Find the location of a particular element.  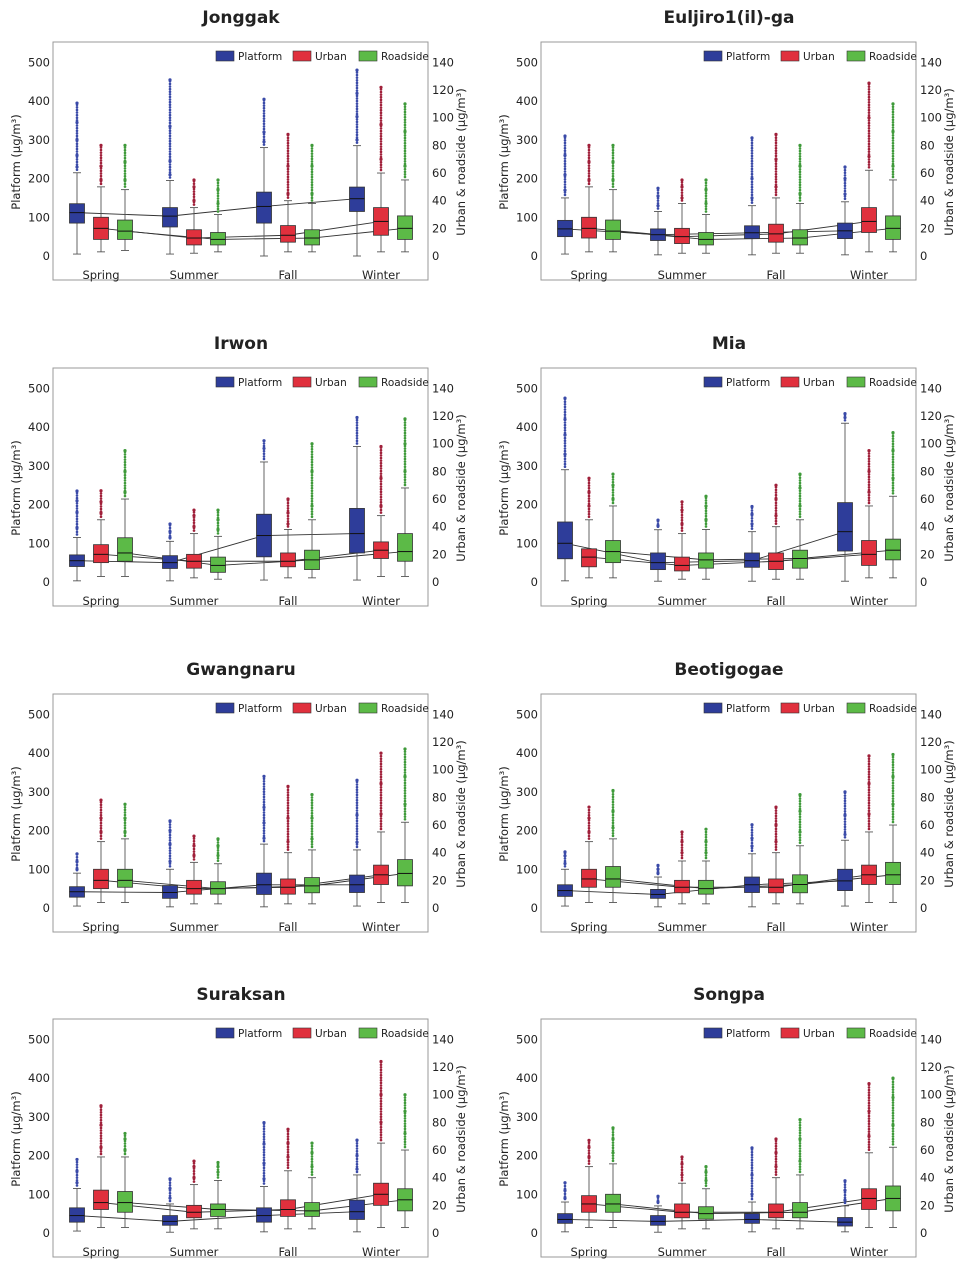

chart-title: Irwon is located at coordinates (241, 344).